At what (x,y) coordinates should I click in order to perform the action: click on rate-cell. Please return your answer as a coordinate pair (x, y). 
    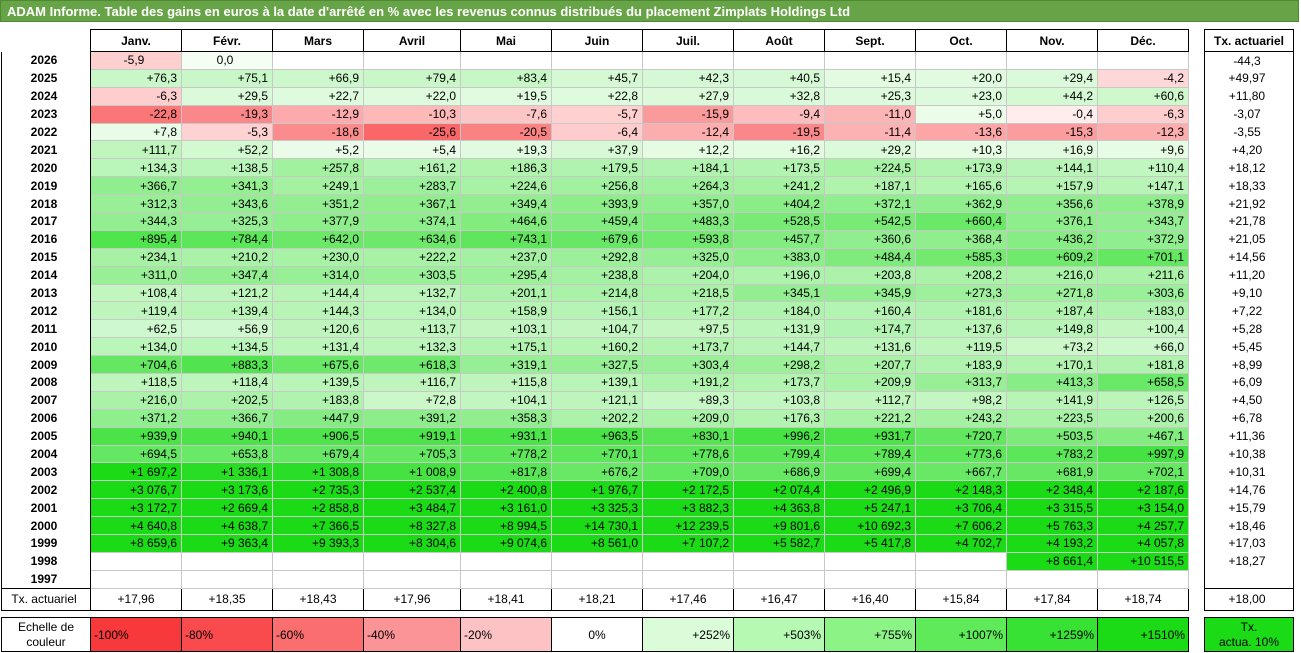
    Looking at the image, I should click on (1249, 579).